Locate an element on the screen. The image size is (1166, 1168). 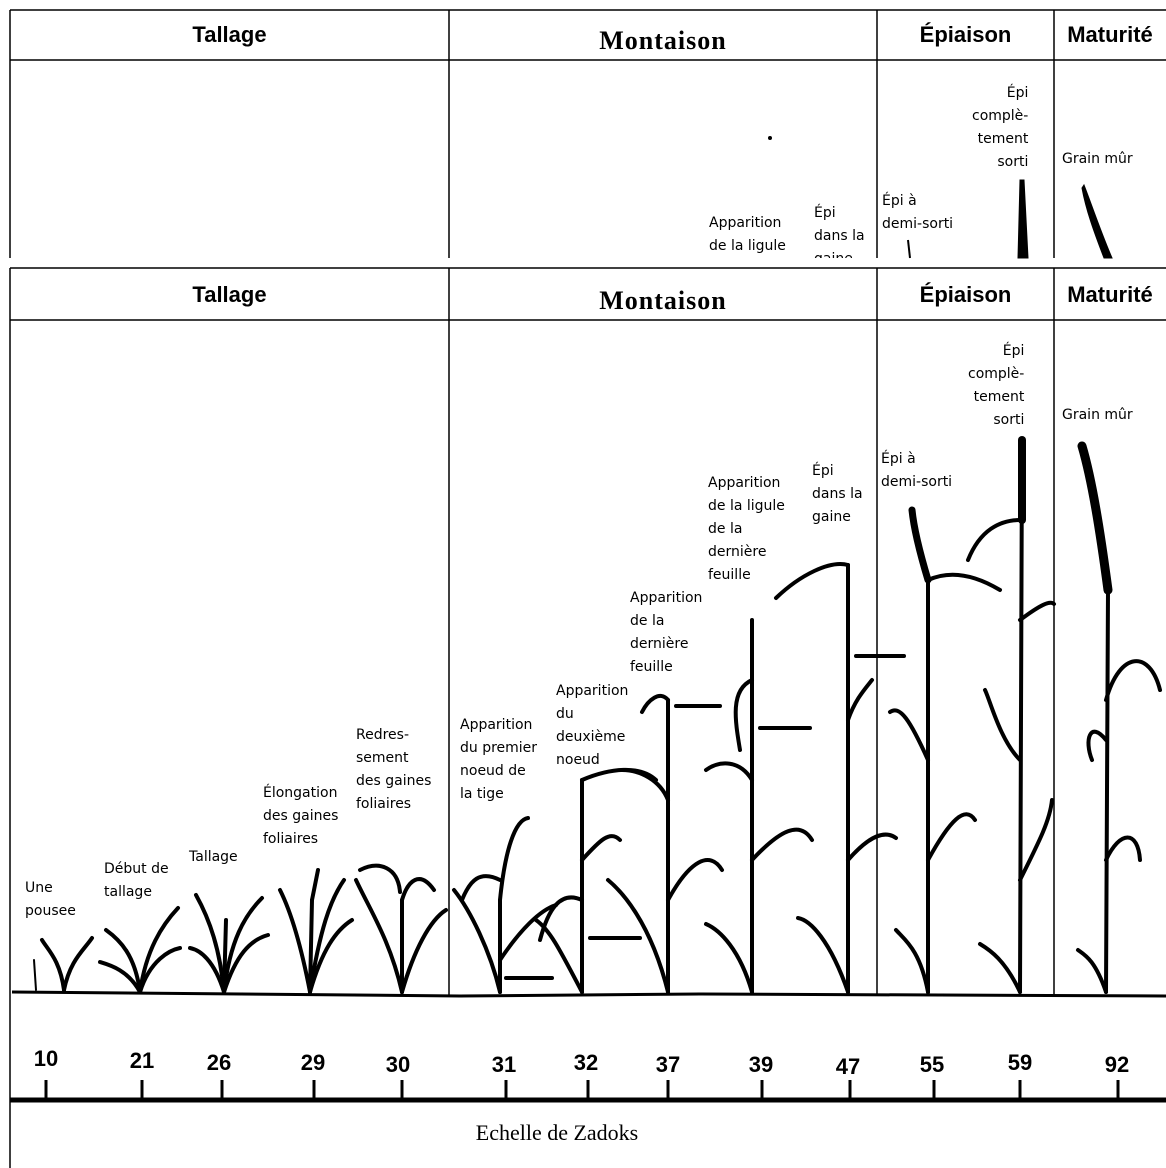
stage-label-32: Apparition du deuxième noeud is located at coordinates (592, 725).